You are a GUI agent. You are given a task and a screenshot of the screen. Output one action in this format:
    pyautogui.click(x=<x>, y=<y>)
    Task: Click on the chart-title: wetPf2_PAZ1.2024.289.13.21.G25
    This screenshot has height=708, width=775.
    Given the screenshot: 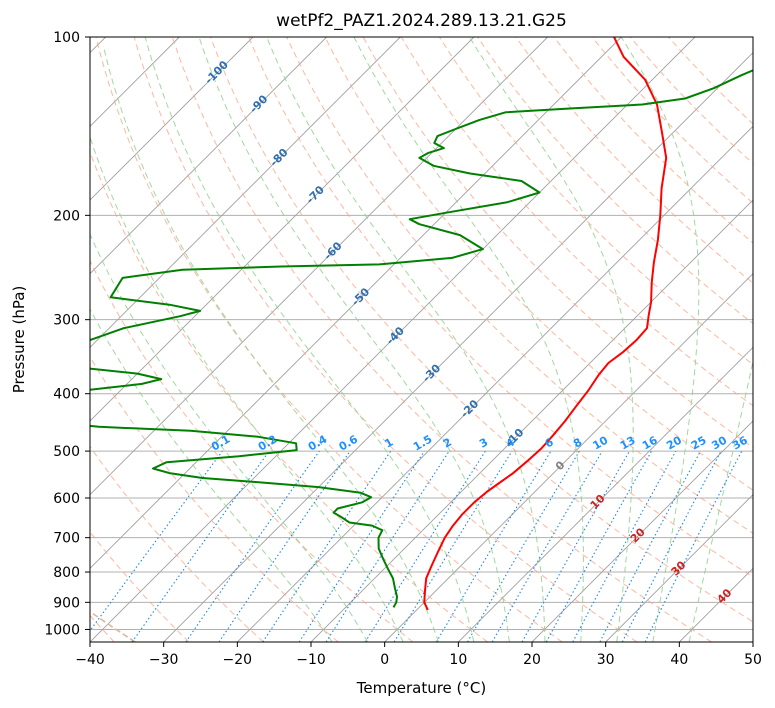 What is the action you would take?
    pyautogui.click(x=421, y=21)
    